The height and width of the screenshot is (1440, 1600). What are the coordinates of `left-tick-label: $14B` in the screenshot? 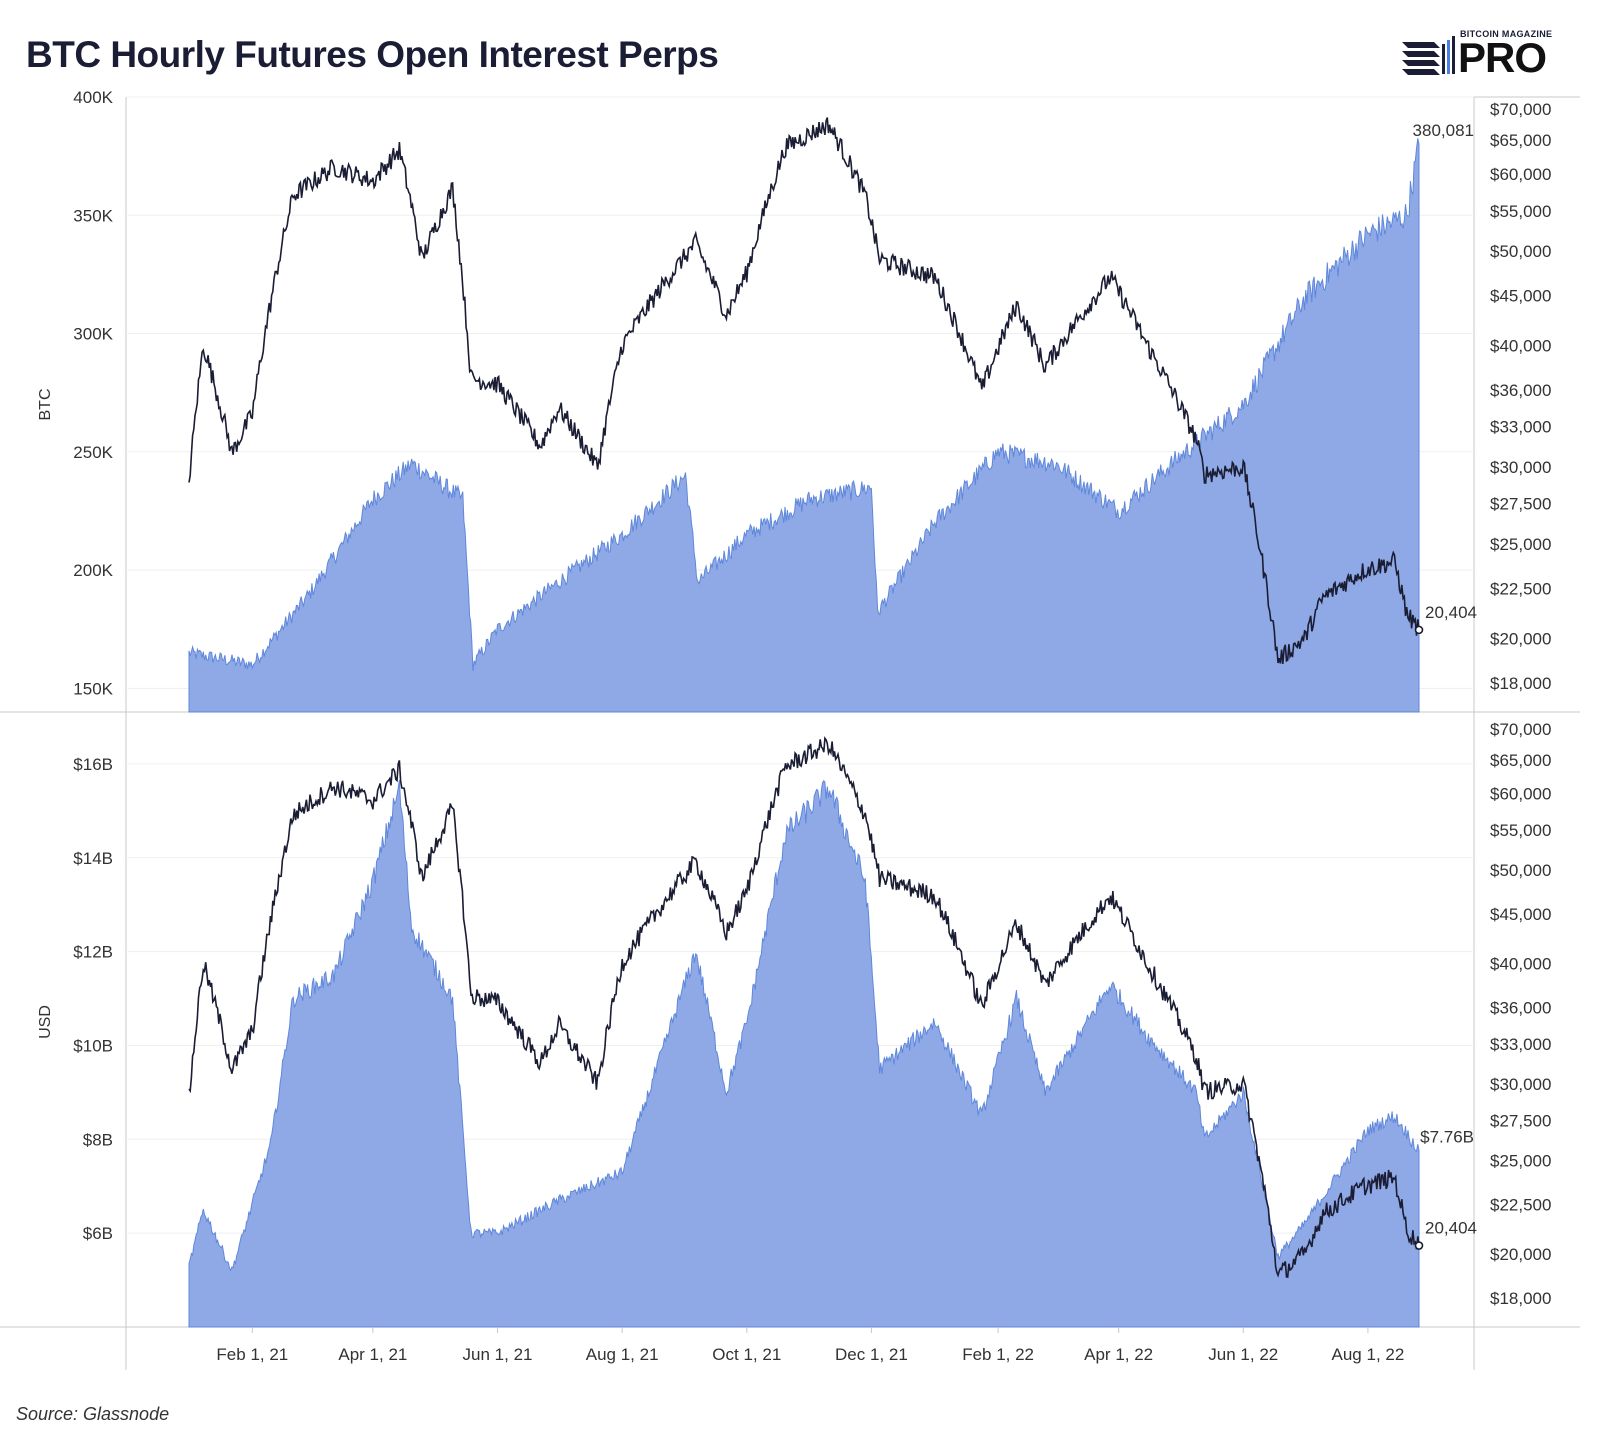 It's located at (93, 858).